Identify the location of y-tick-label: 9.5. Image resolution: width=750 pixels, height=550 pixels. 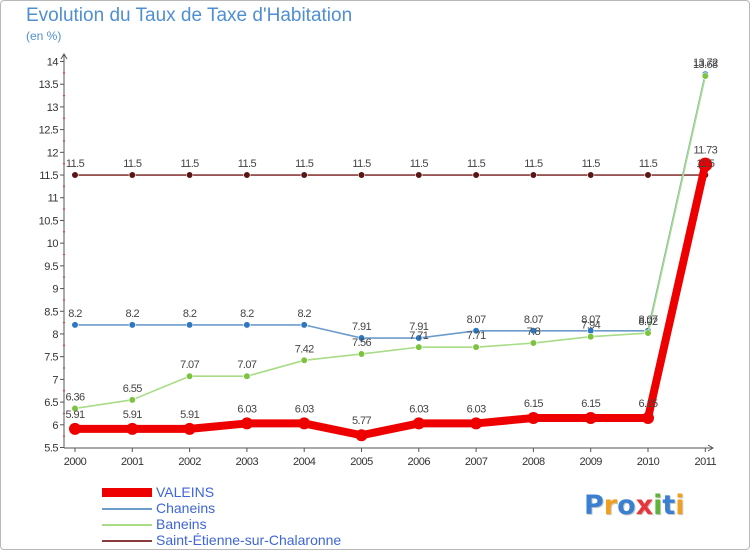
(51, 267).